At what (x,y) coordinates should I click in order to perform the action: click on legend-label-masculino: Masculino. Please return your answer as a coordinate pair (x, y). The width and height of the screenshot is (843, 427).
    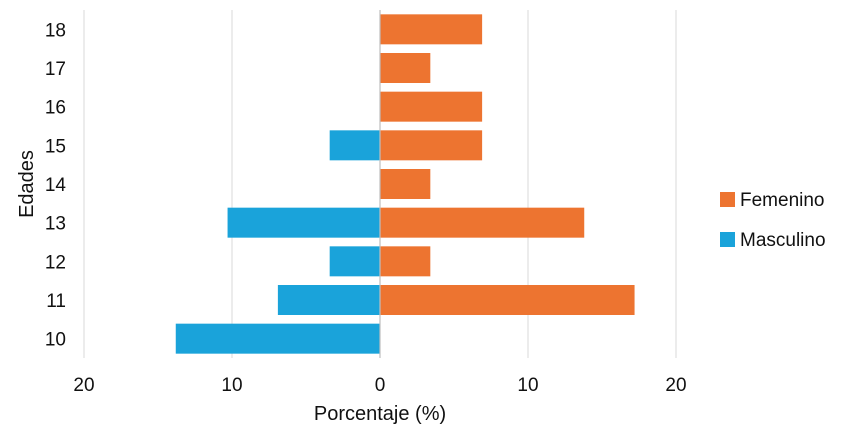
    Looking at the image, I should click on (783, 240).